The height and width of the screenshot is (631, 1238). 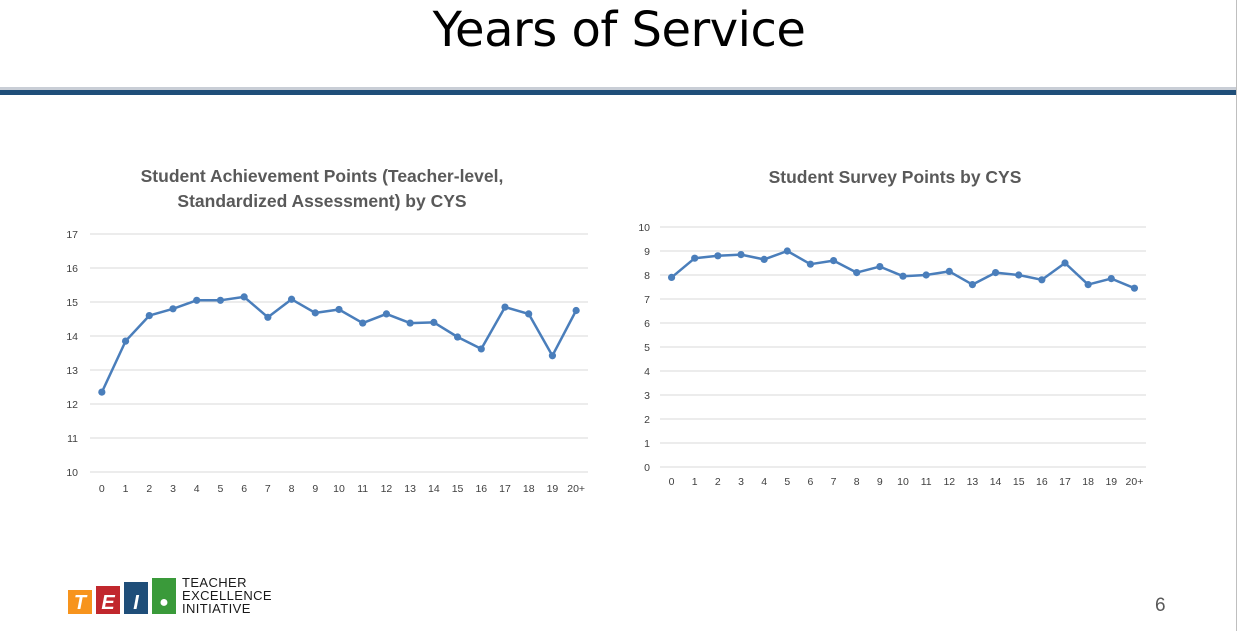 What do you see at coordinates (221, 489) in the screenshot?
I see `ach-x-tick-label: 5` at bounding box center [221, 489].